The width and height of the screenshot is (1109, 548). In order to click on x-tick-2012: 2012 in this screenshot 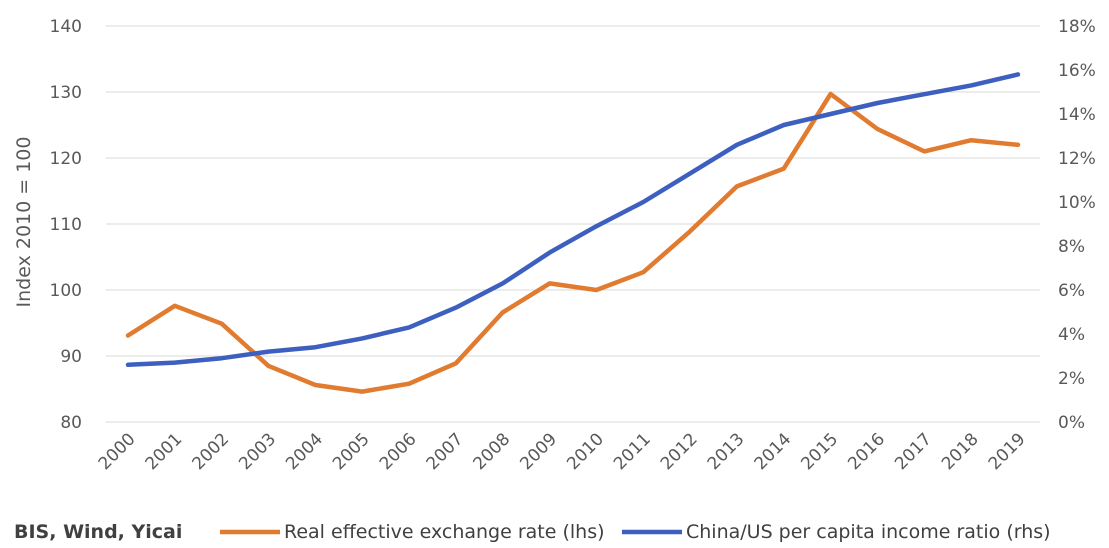, I will do `click(679, 451)`.